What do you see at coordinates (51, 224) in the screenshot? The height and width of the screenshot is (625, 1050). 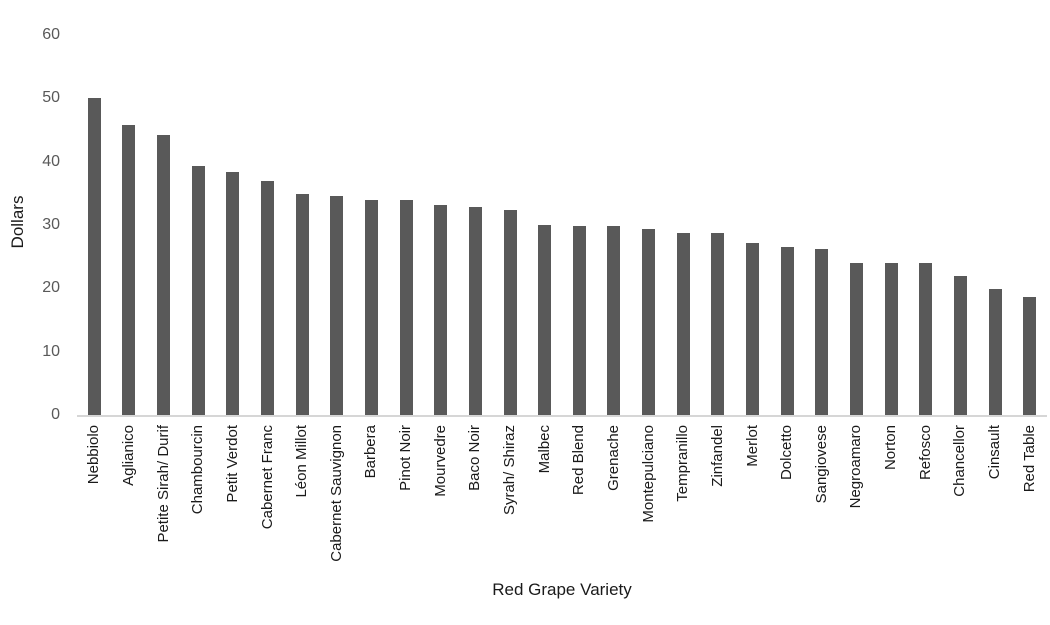 I see `y-tick-label: 30` at bounding box center [51, 224].